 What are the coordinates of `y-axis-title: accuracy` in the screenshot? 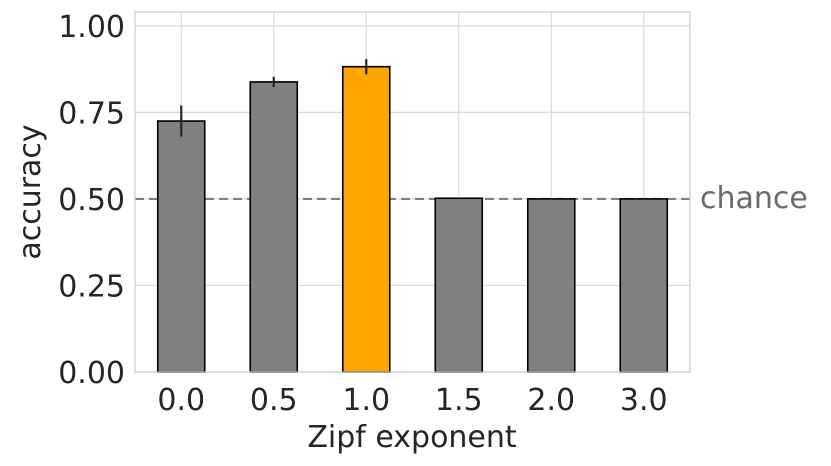 It's located at (30, 191).